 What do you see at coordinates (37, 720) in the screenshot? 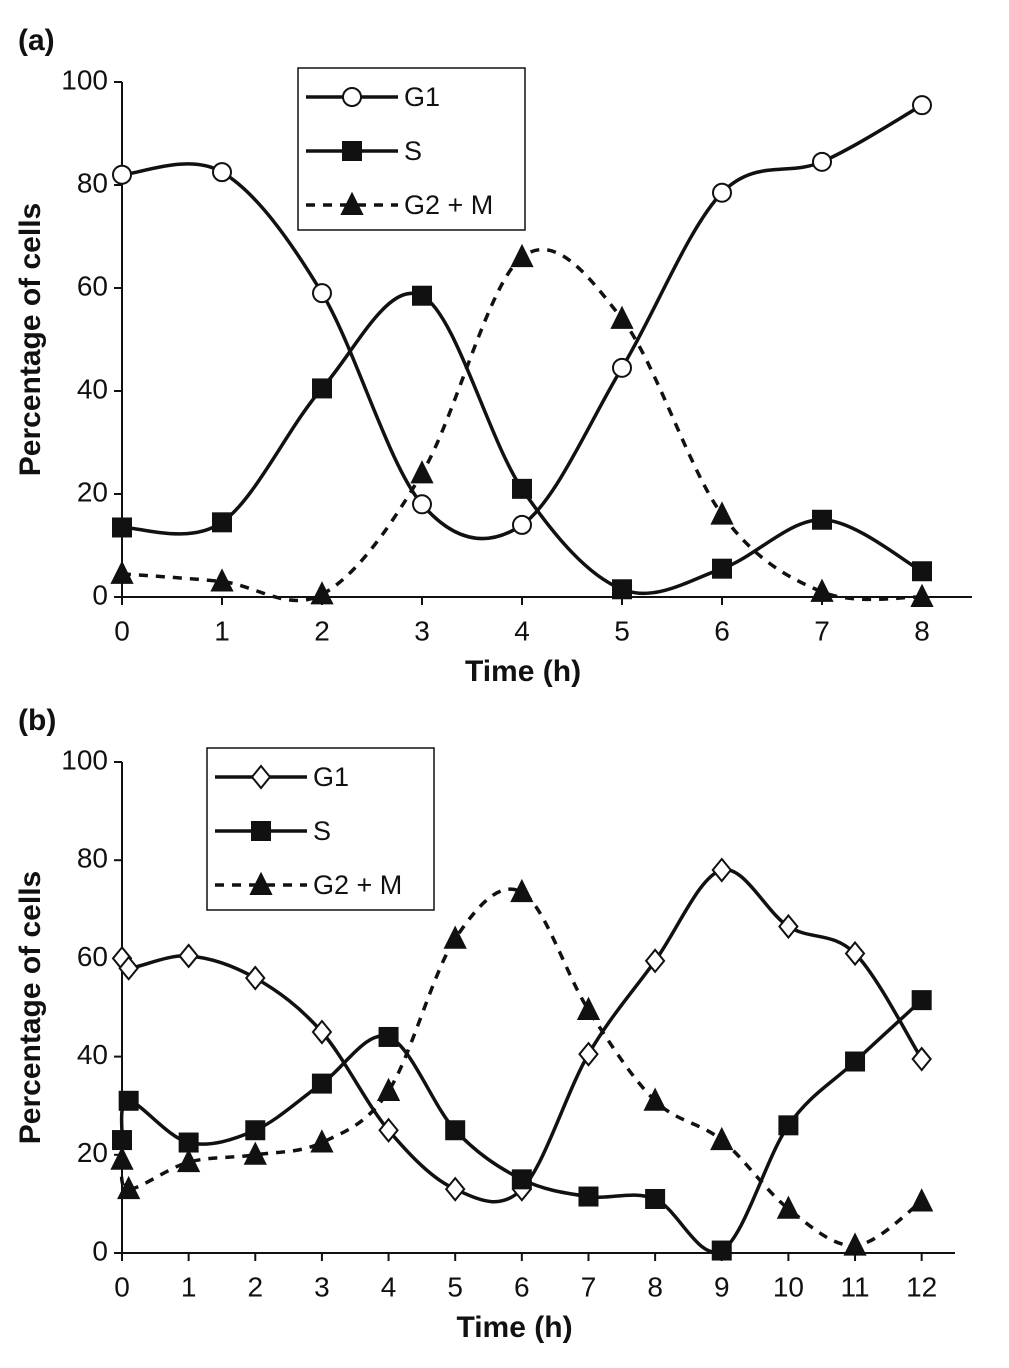
I see `panel-label: (b)` at bounding box center [37, 720].